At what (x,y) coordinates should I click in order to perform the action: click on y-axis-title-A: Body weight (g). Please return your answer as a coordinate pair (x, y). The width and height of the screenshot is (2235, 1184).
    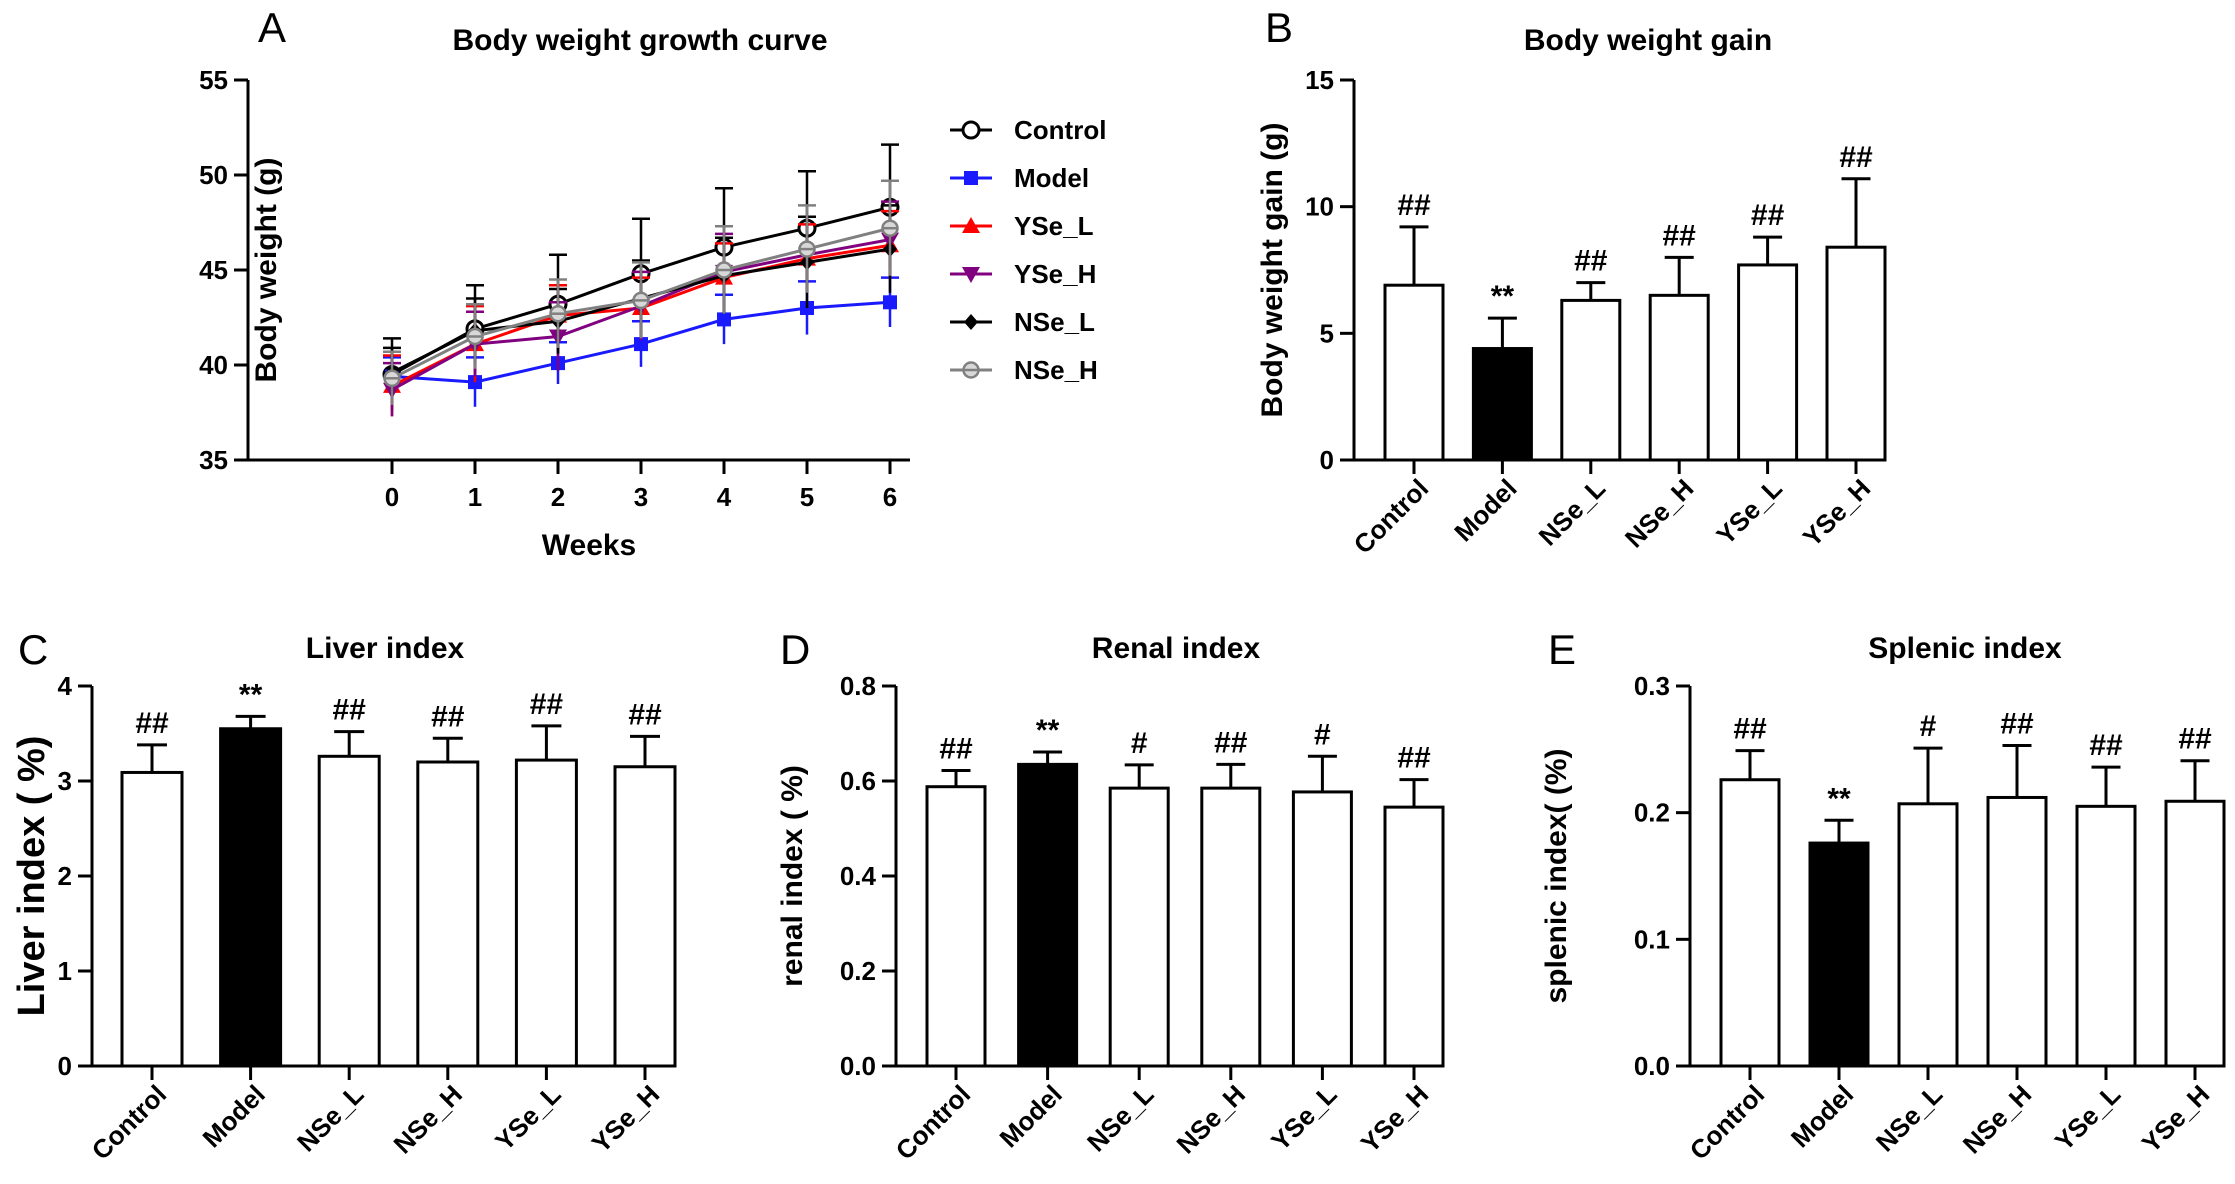
    Looking at the image, I should click on (266, 270).